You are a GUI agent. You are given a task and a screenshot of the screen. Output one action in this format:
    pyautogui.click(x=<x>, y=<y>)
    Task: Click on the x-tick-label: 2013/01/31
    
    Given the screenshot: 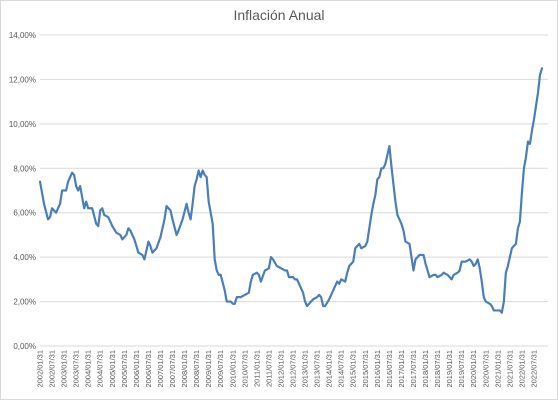 What is the action you would take?
    pyautogui.click(x=305, y=369)
    